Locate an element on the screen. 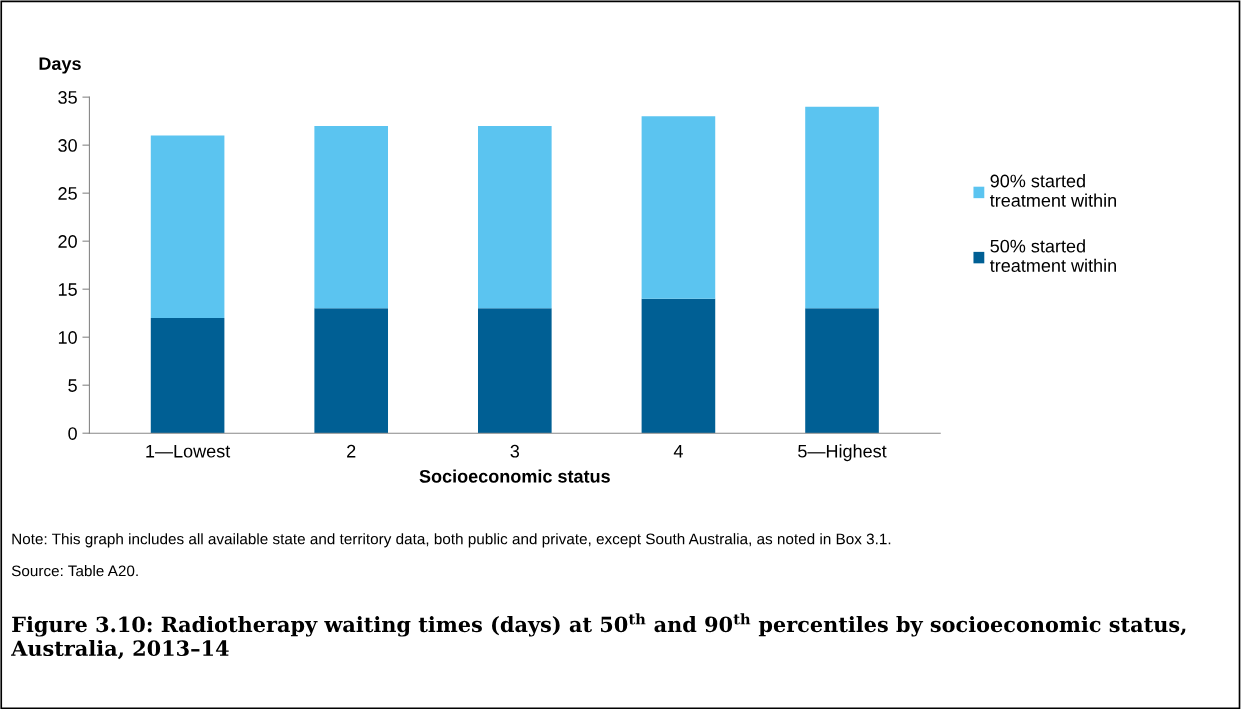  x-tick-label: 5—Highest is located at coordinates (842, 453).